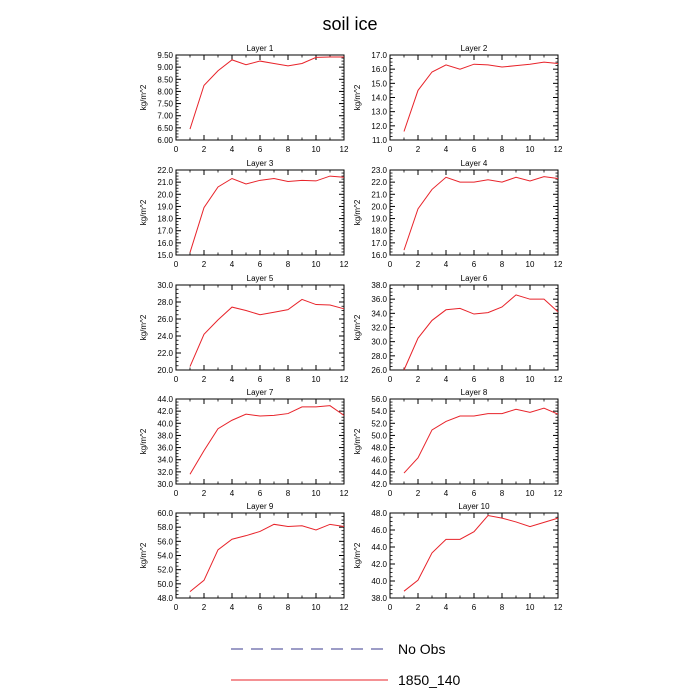 Image resolution: width=700 pixels, height=700 pixels. What do you see at coordinates (260, 278) in the screenshot?
I see `panel-title: Layer 5` at bounding box center [260, 278].